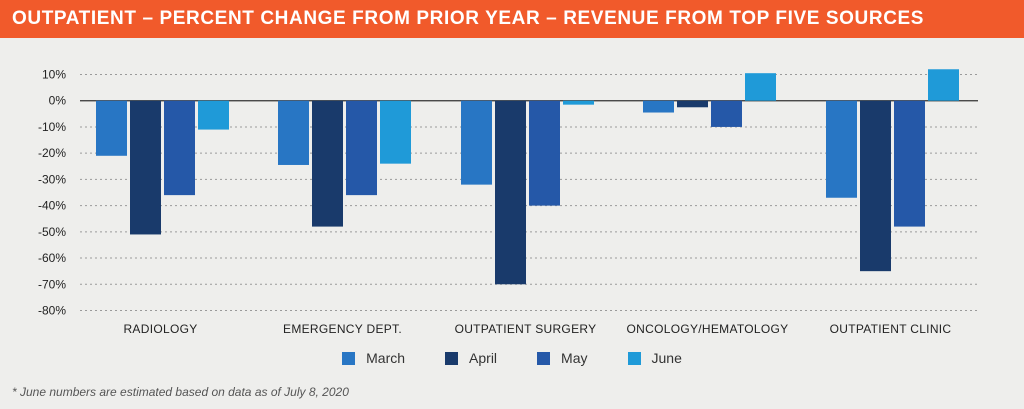 The image size is (1024, 409). I want to click on y-tick-label: 10%, so click(54, 75).